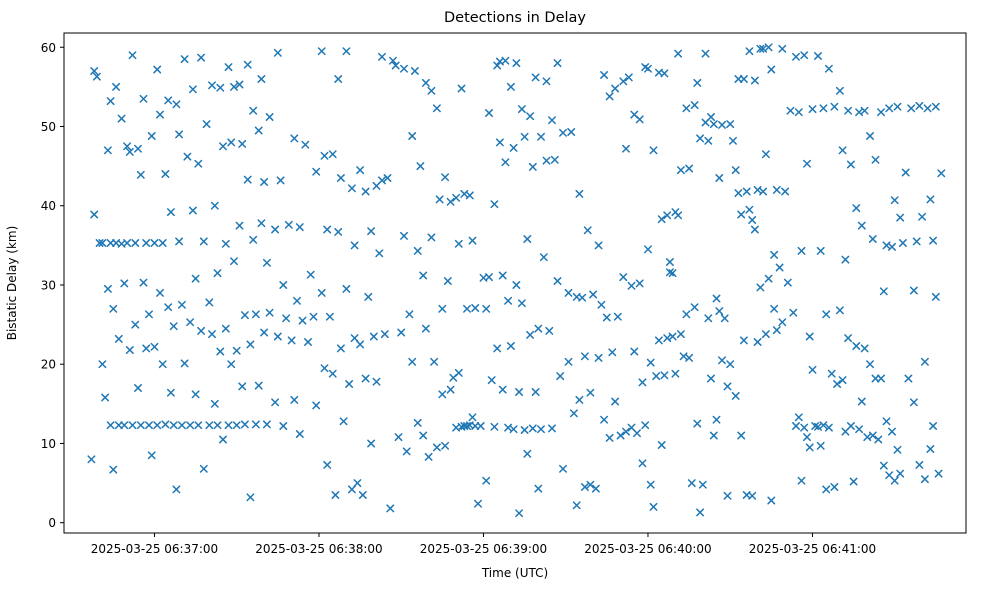  Describe the element at coordinates (48, 285) in the screenshot. I see `y-tick-label: 30` at that location.